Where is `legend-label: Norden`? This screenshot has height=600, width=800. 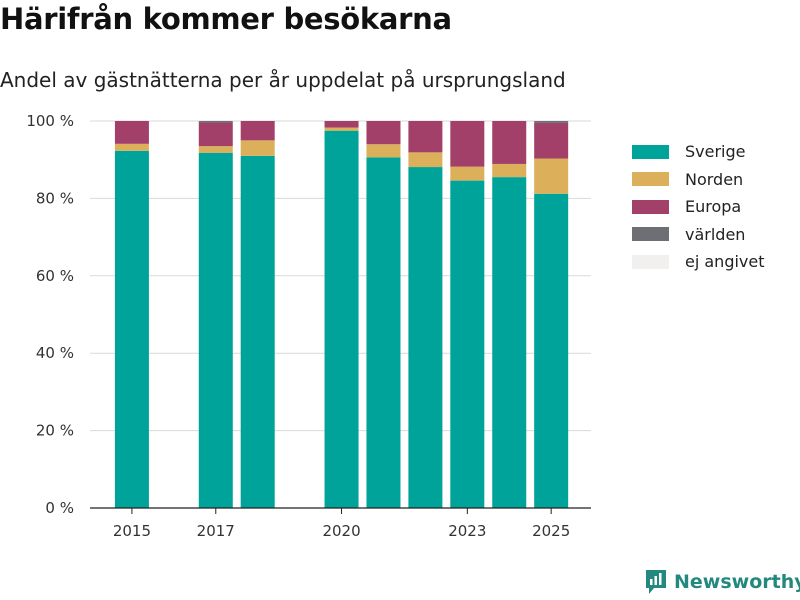 legend-label: Norden is located at coordinates (714, 179).